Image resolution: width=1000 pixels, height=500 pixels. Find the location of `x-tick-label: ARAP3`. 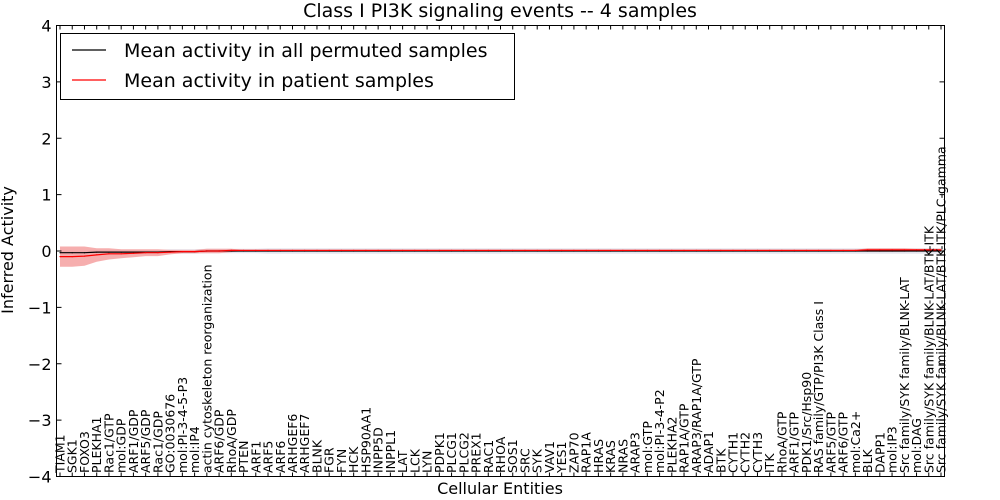

x-tick-label: ARAP3 is located at coordinates (635, 452).